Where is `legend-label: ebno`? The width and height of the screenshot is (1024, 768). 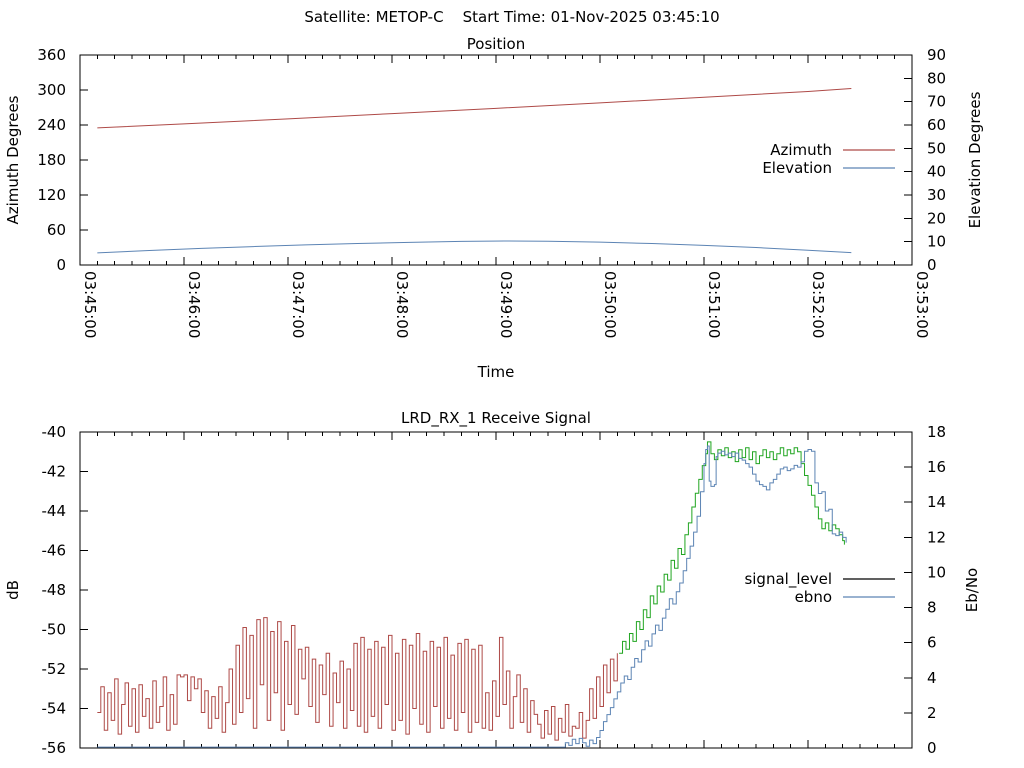 legend-label: ebno is located at coordinates (813, 597).